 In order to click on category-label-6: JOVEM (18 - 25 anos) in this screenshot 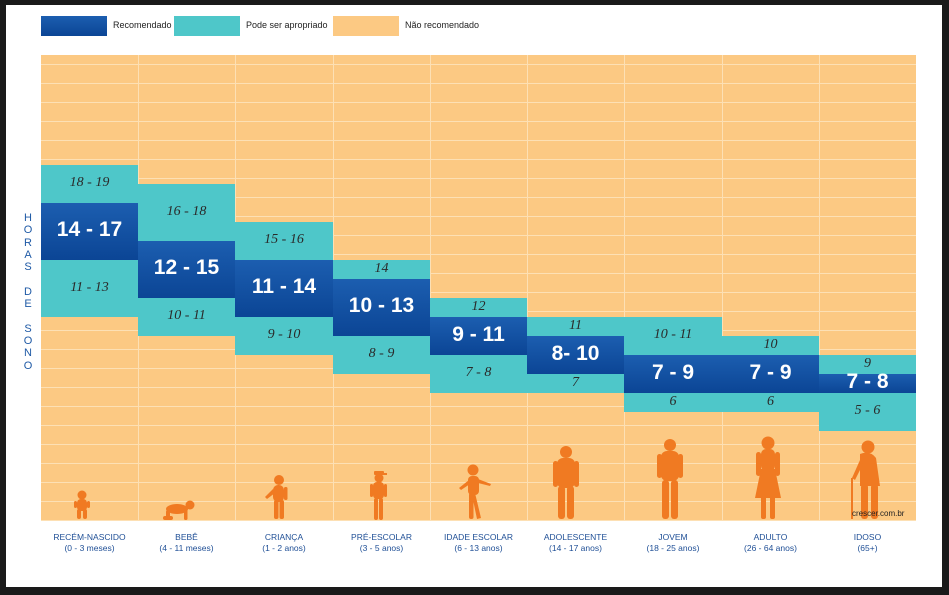, I will do `click(673, 543)`.